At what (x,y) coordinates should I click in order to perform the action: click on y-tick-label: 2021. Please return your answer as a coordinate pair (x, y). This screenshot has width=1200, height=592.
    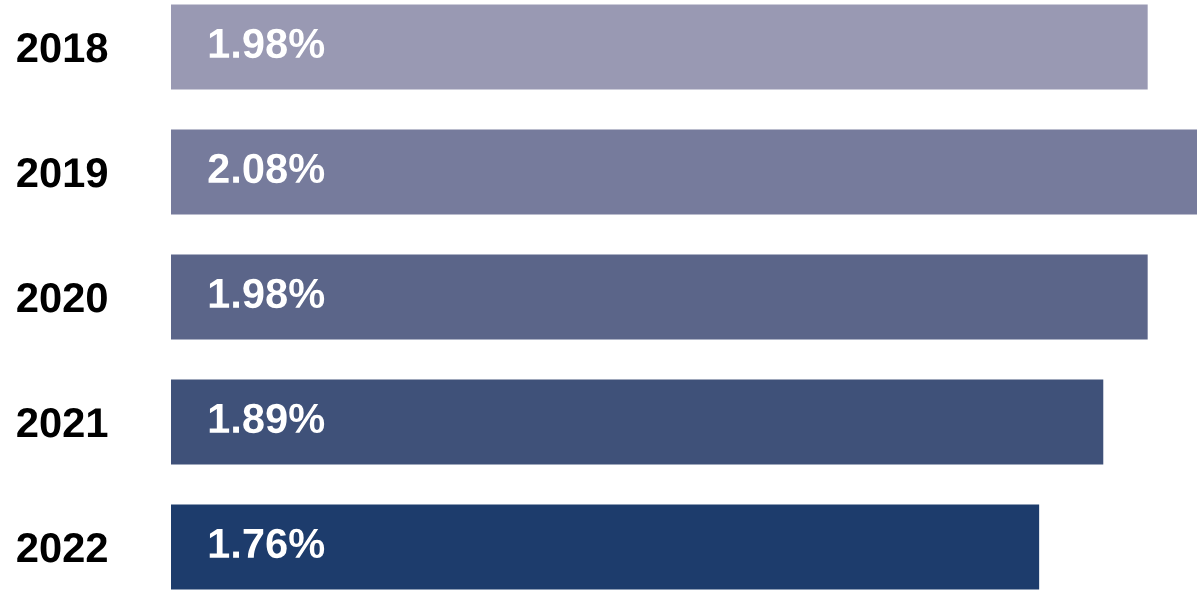
    Looking at the image, I should click on (62, 423).